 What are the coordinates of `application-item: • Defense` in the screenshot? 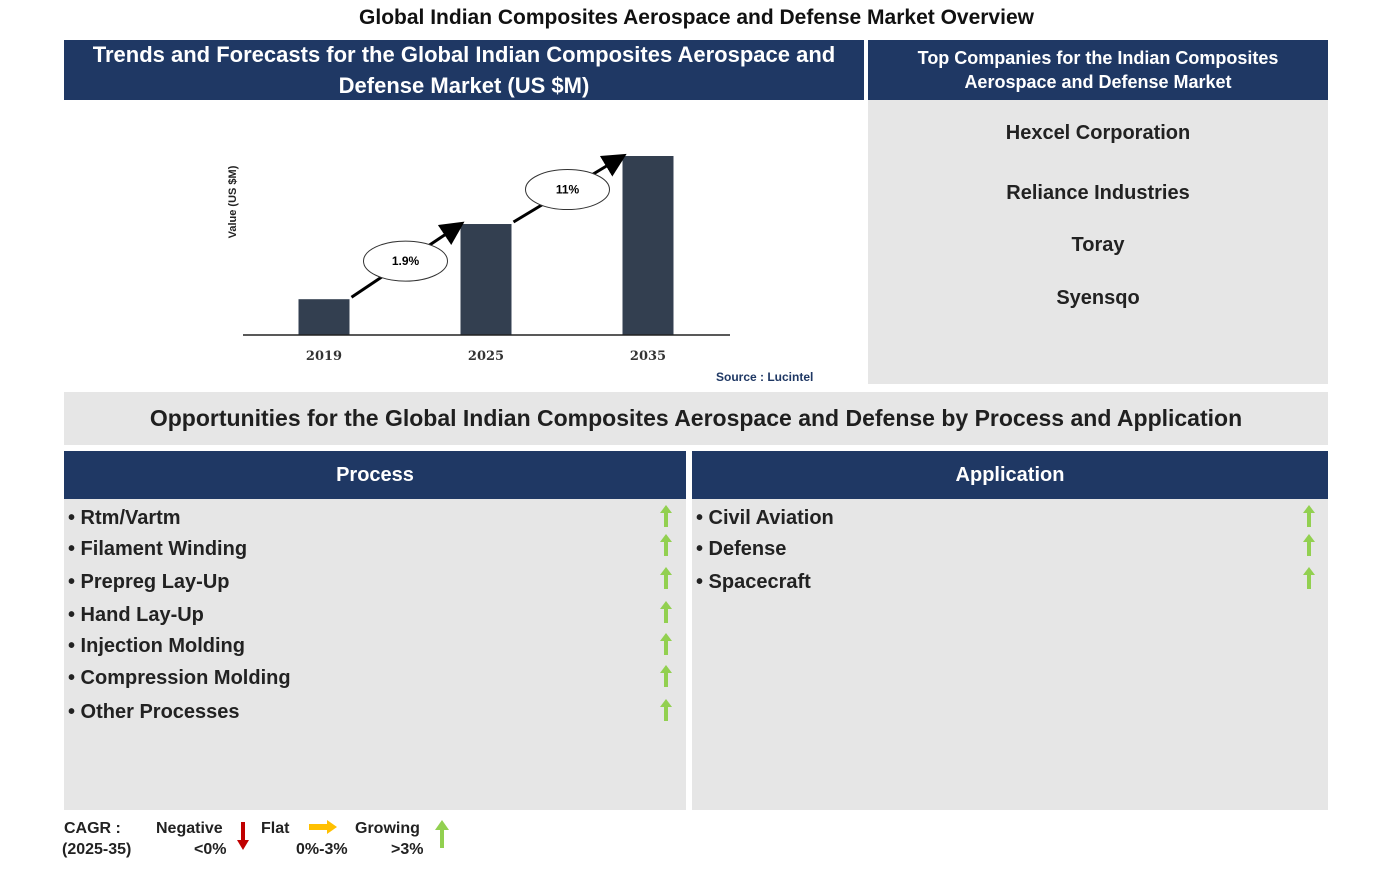 It's located at (741, 549).